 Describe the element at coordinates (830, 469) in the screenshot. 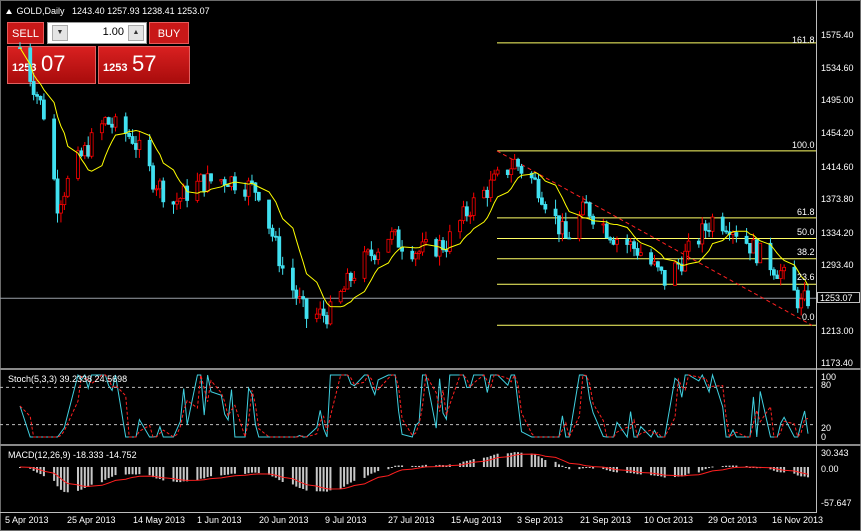

I see `macd-scale: 0.00` at that location.